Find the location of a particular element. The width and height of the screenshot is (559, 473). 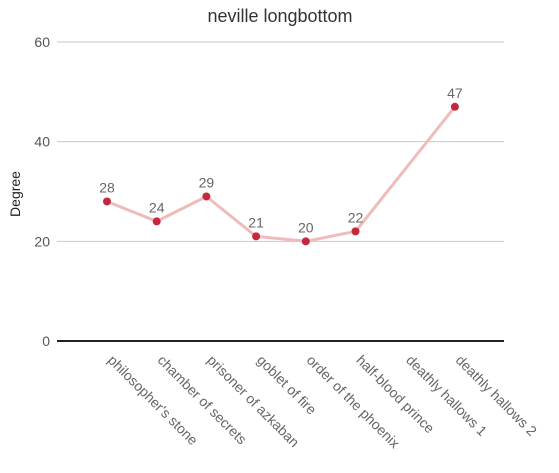

x-tick-label: deathly hallows 2 is located at coordinates (496, 395).